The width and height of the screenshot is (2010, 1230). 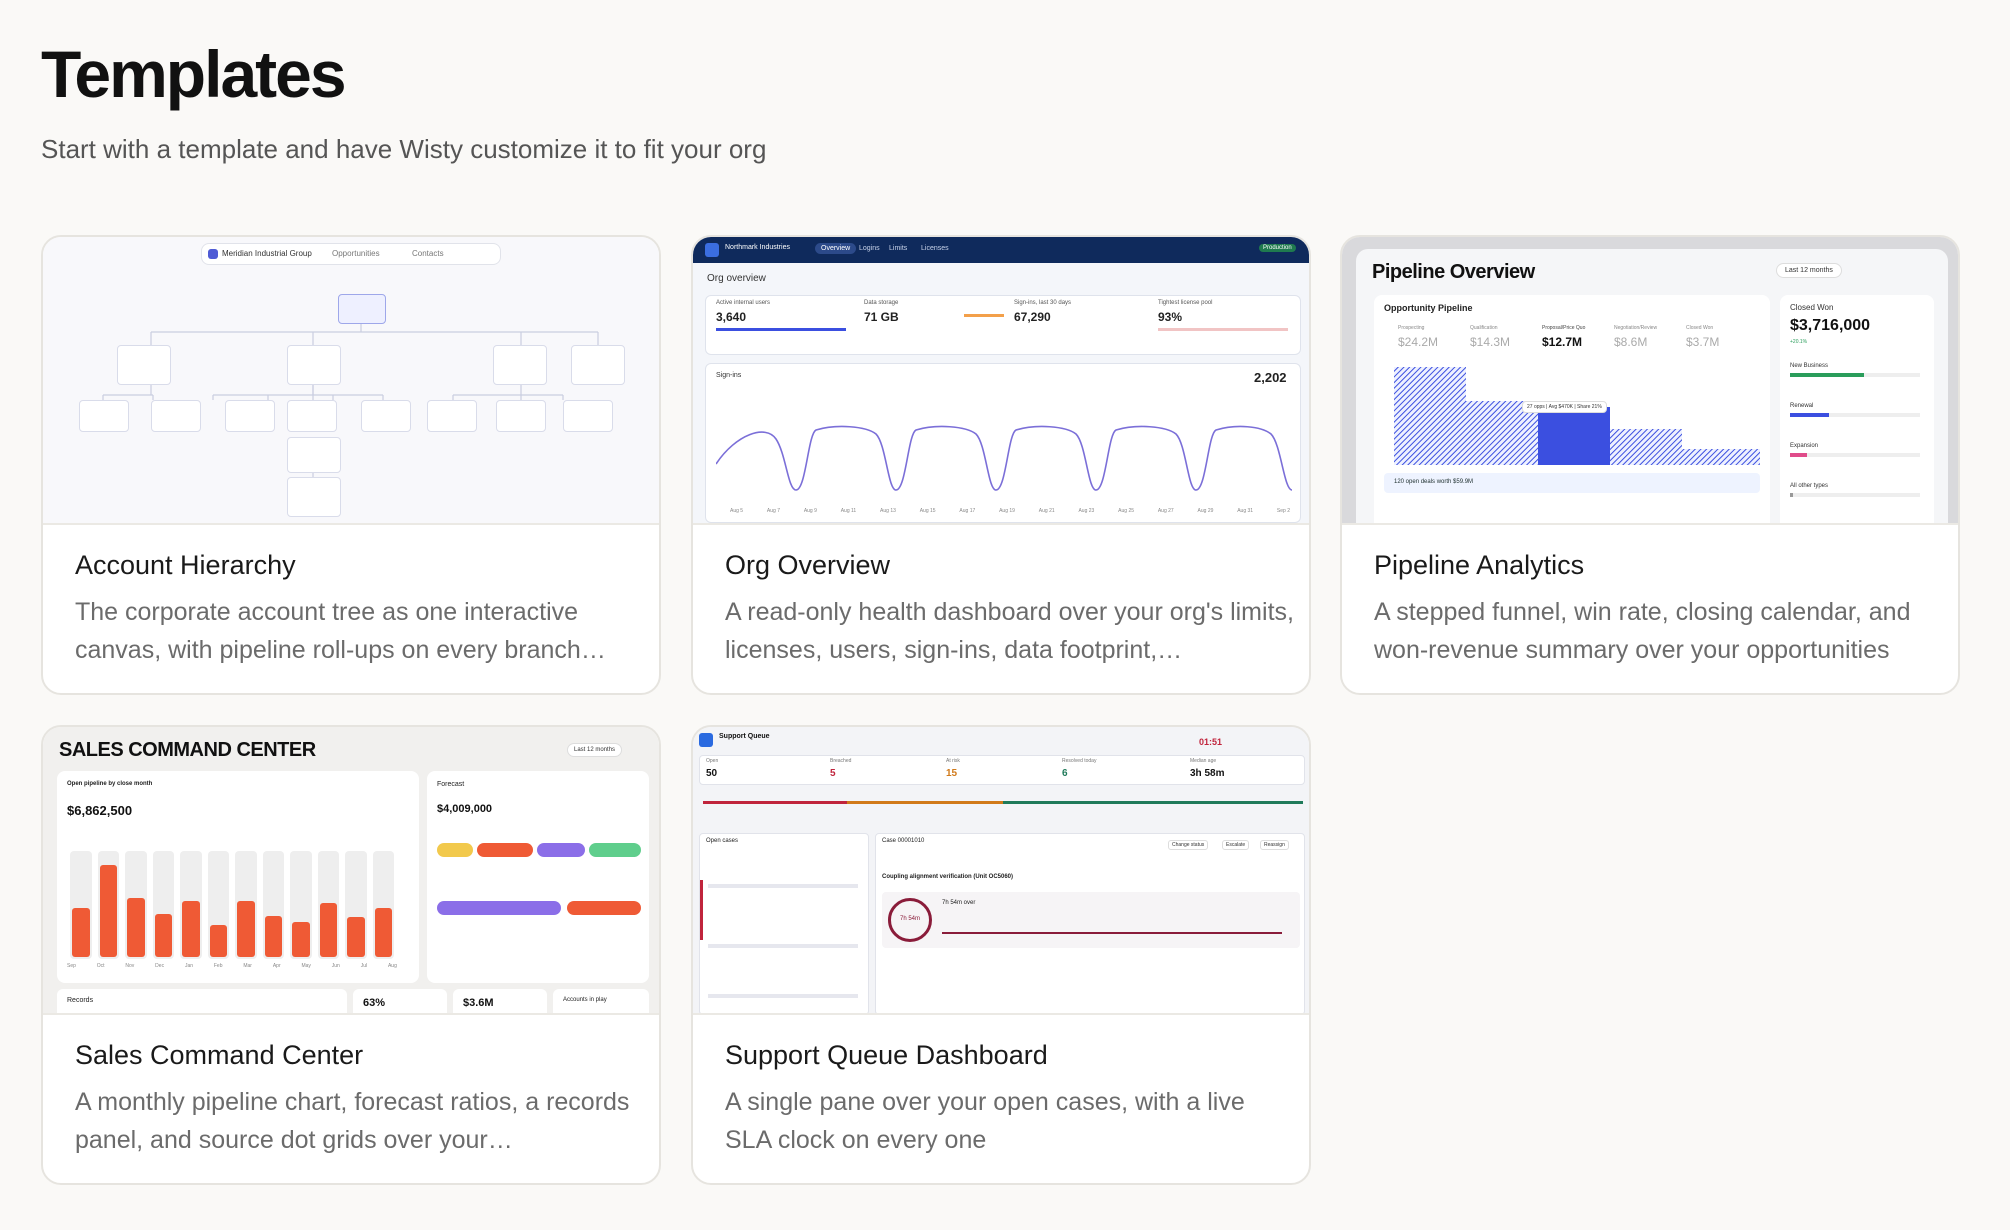 What do you see at coordinates (232, 968) in the screenshot?
I see `month-axis: Sep Oct Nov Dec Jan Feb Mar Apr May Jun Jul Aug` at bounding box center [232, 968].